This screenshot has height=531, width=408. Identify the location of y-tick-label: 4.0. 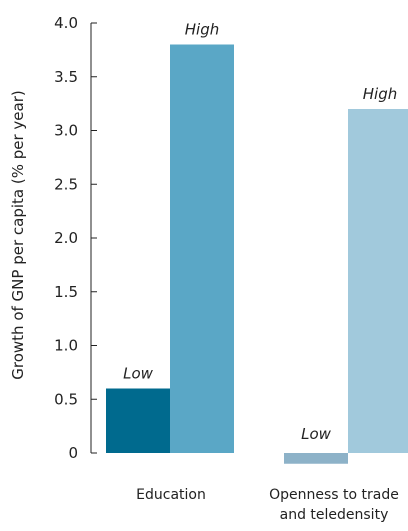
(66, 23).